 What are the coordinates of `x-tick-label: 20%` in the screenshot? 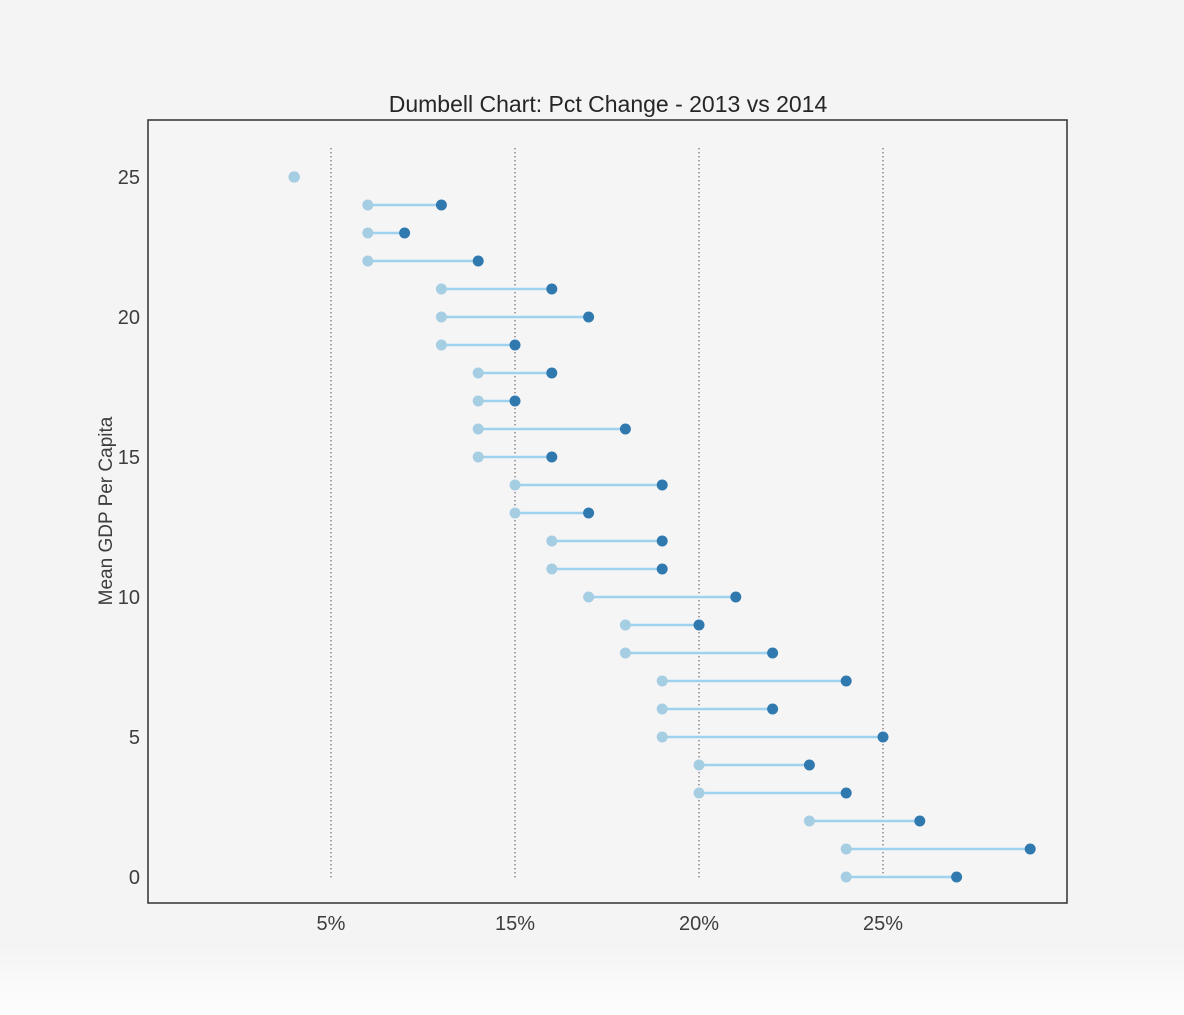 It's located at (699, 924).